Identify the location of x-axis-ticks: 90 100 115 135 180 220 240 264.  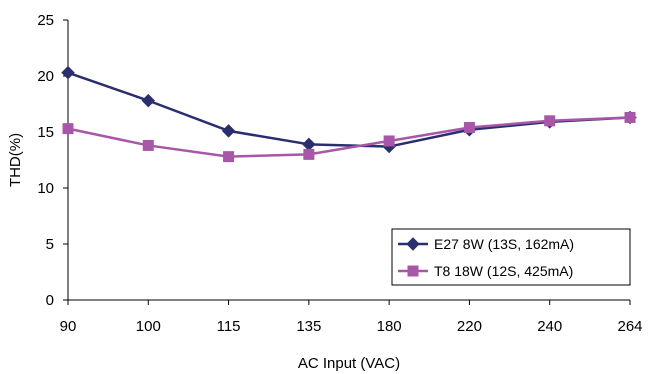
(351, 317).